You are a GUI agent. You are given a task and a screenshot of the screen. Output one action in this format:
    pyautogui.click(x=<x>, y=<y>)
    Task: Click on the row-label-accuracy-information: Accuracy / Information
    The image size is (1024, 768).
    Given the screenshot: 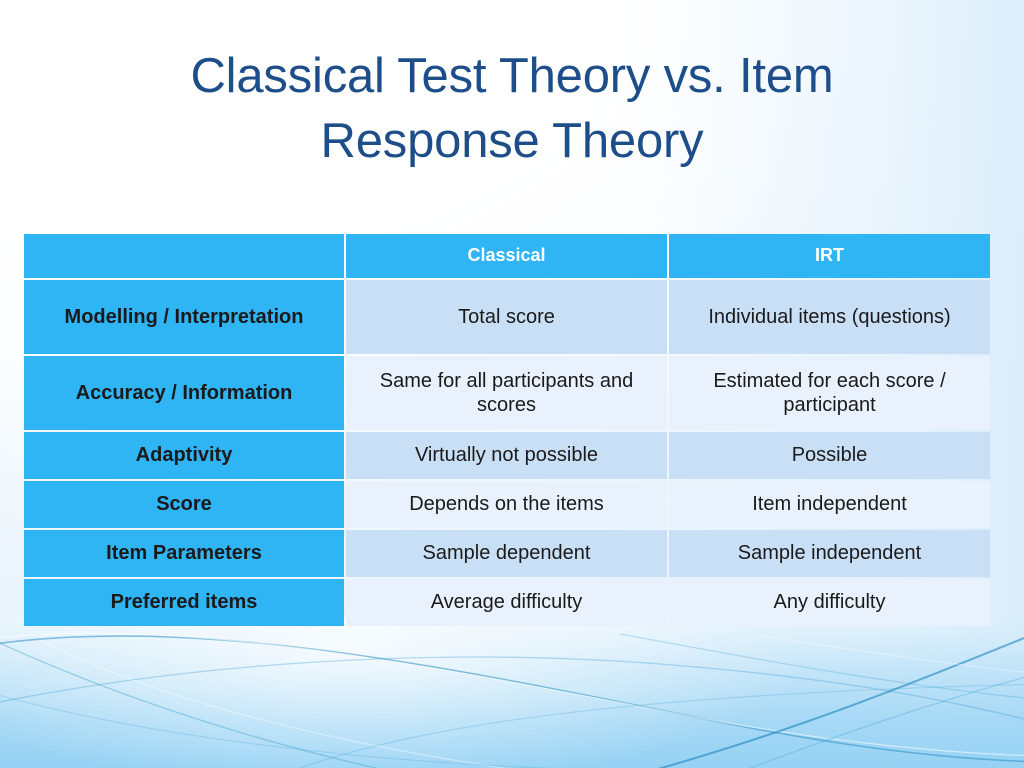 What is the action you would take?
    pyautogui.click(x=184, y=393)
    